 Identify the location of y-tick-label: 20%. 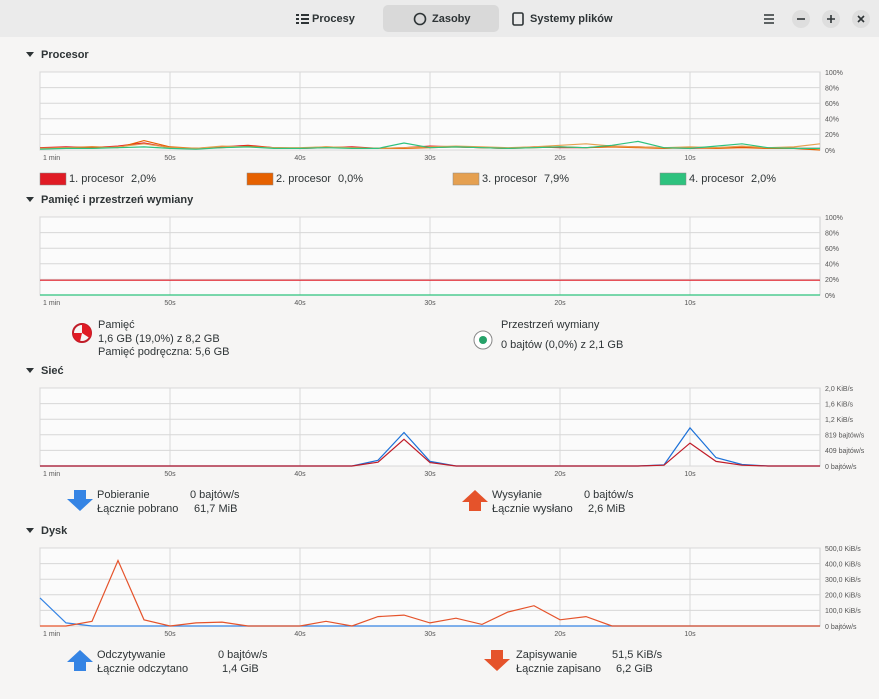
(832, 280).